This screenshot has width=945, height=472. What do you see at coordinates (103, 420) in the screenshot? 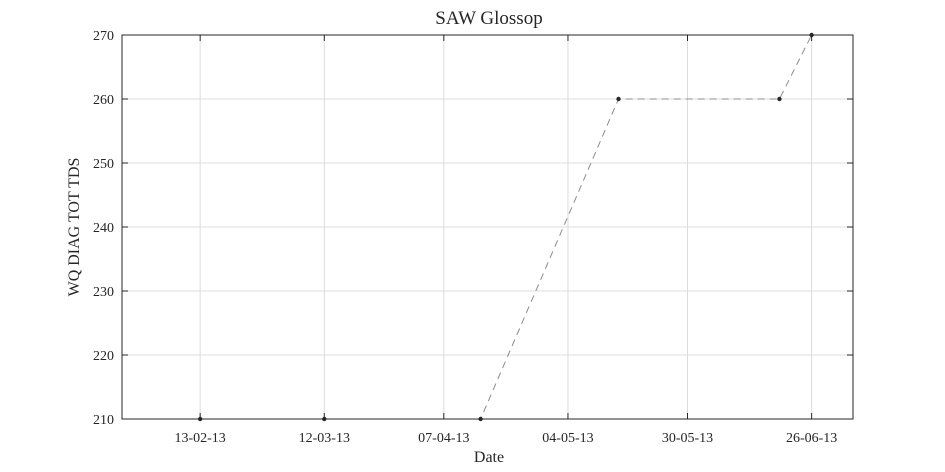
I see `y-tick-label: 210` at bounding box center [103, 420].